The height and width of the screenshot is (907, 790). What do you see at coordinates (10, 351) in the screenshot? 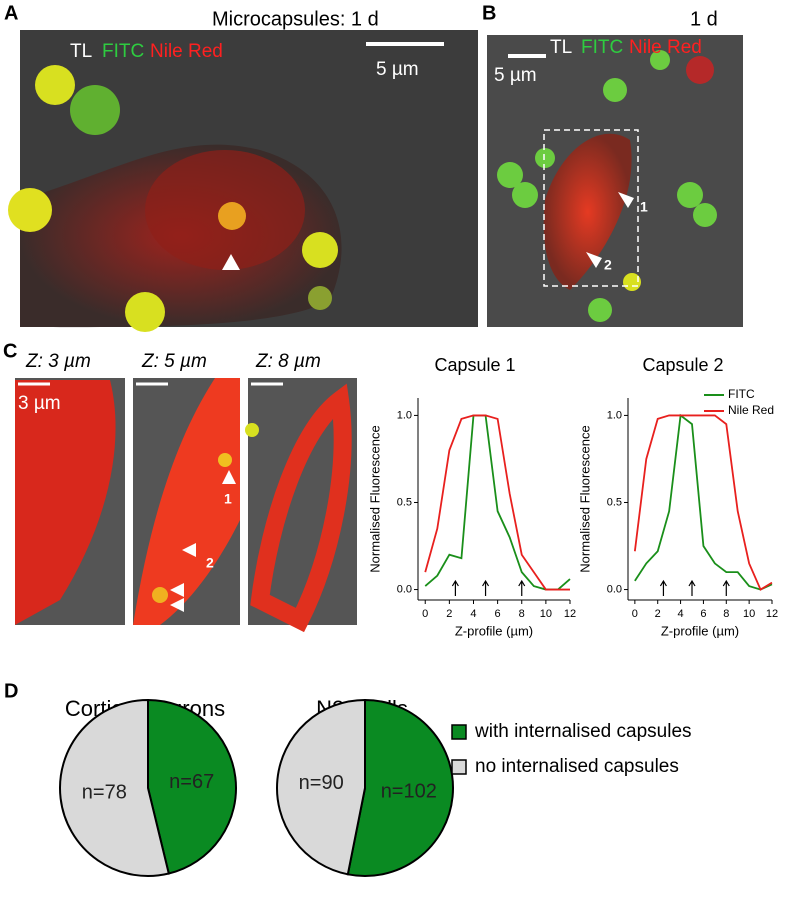
I see `panel-letter: C` at bounding box center [10, 351].